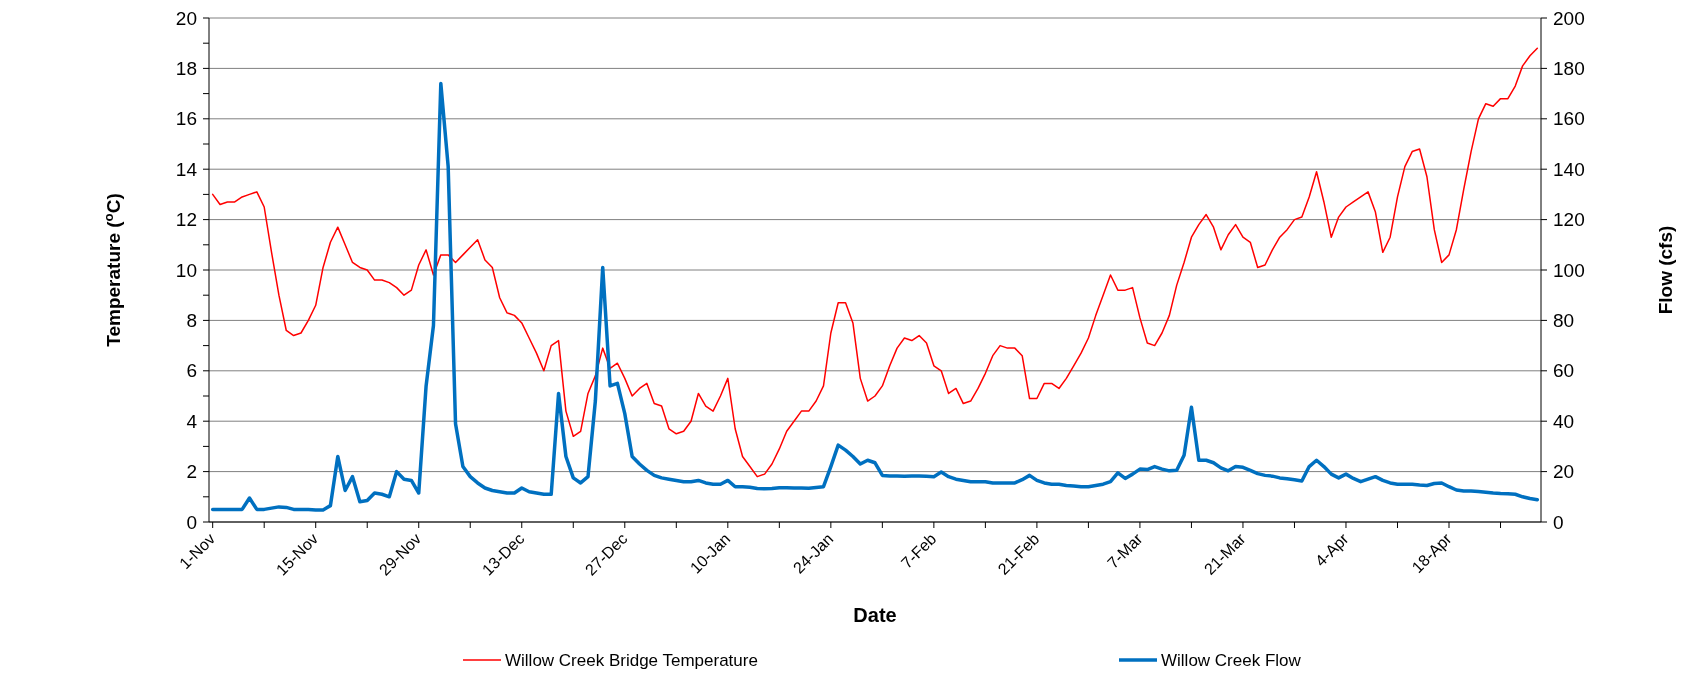 This screenshot has width=1687, height=675. I want to click on y2-tick-label: 180, so click(1569, 69).